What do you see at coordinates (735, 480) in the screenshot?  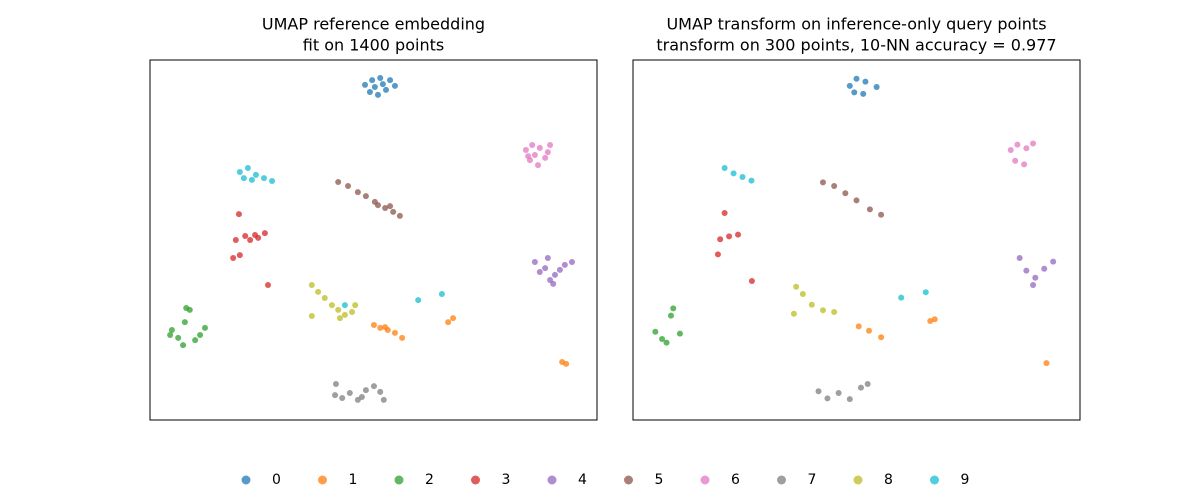 I see `legend-label: 6` at bounding box center [735, 480].